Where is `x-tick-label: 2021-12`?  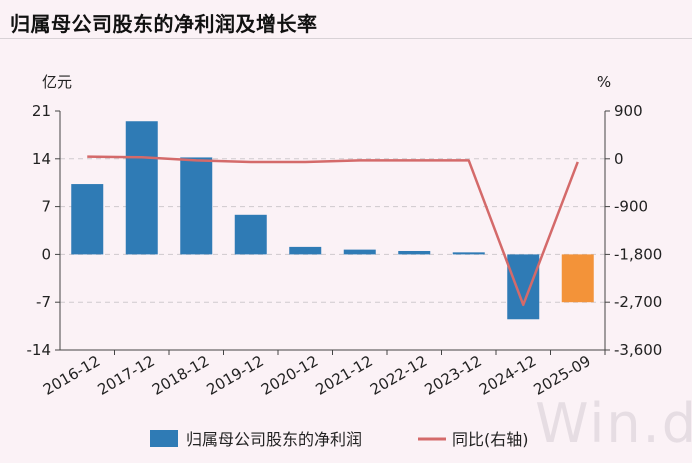
x-tick-label: 2021-12 is located at coordinates (343, 375).